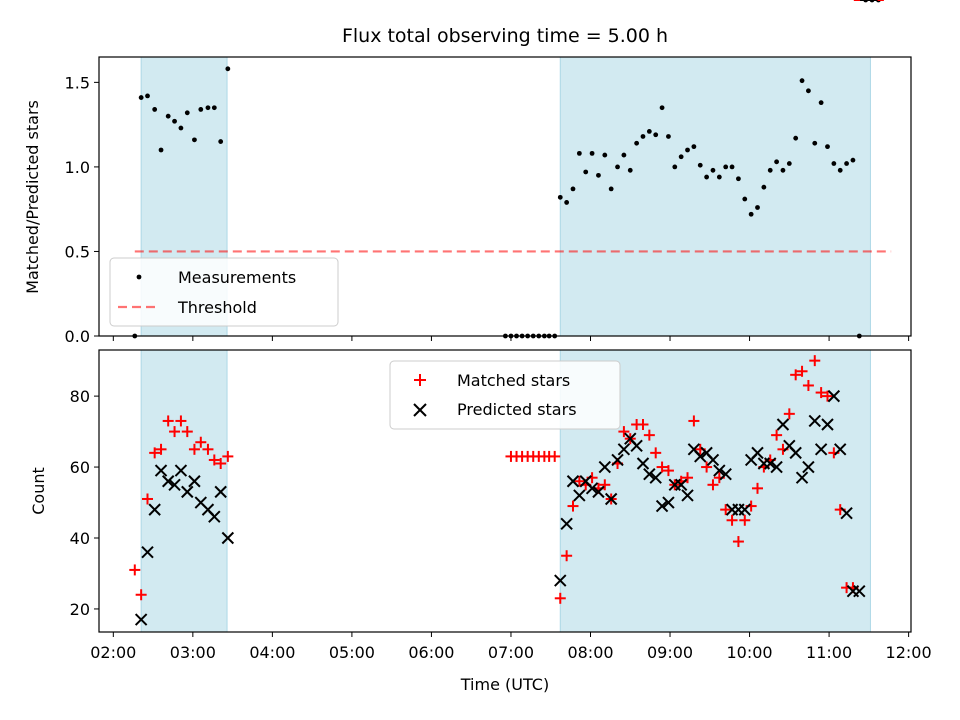 This screenshot has width=960, height=720. Describe the element at coordinates (420, 410) in the screenshot. I see `predicted-legend-marker` at that location.